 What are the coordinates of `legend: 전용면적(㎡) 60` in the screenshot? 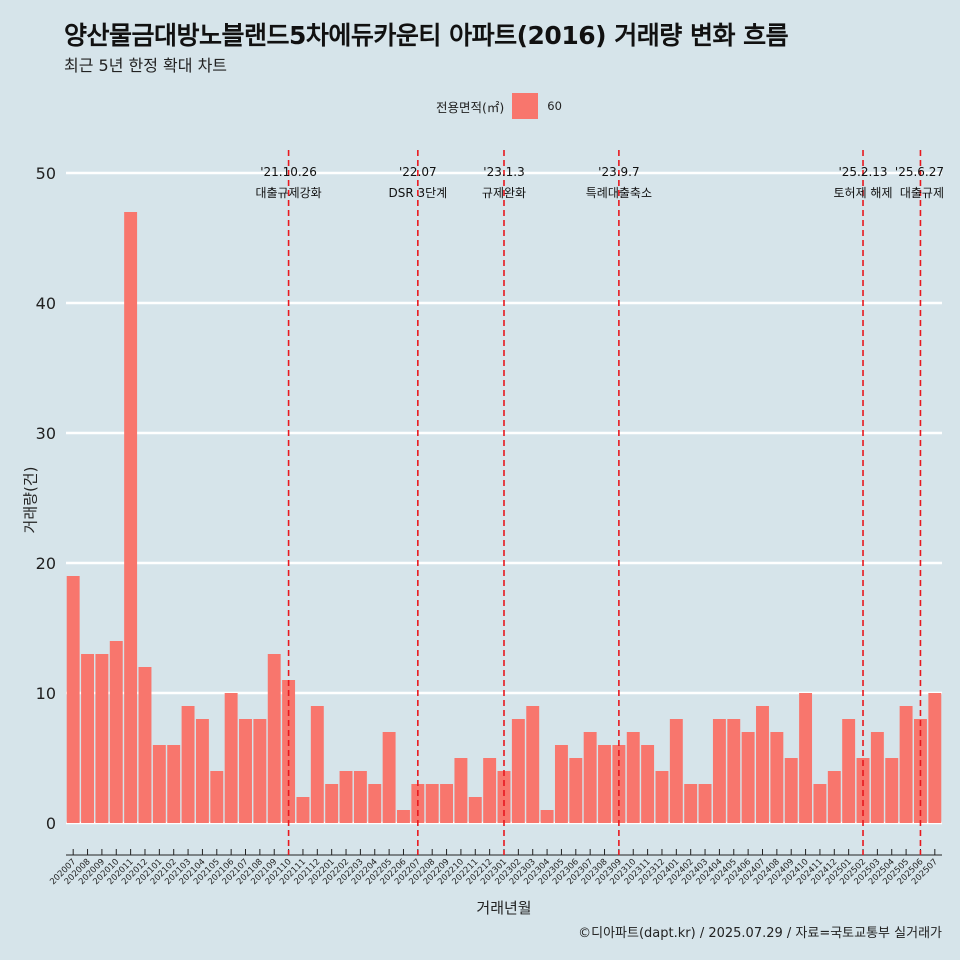 It's located at (499, 106).